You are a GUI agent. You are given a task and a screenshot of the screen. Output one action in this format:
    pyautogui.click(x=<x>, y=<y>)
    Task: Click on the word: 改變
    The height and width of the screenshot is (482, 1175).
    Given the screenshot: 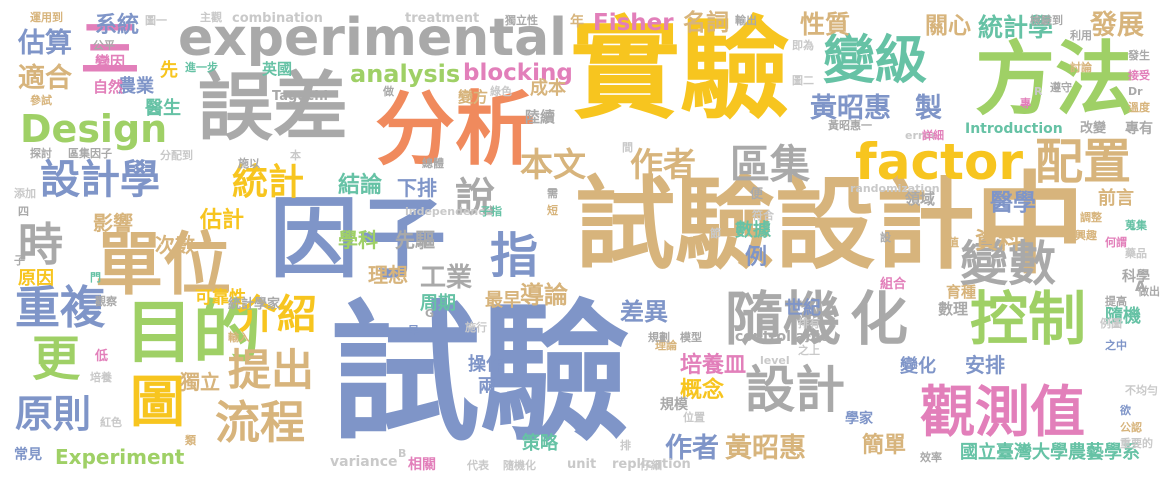 What is the action you would take?
    pyautogui.click(x=1093, y=128)
    